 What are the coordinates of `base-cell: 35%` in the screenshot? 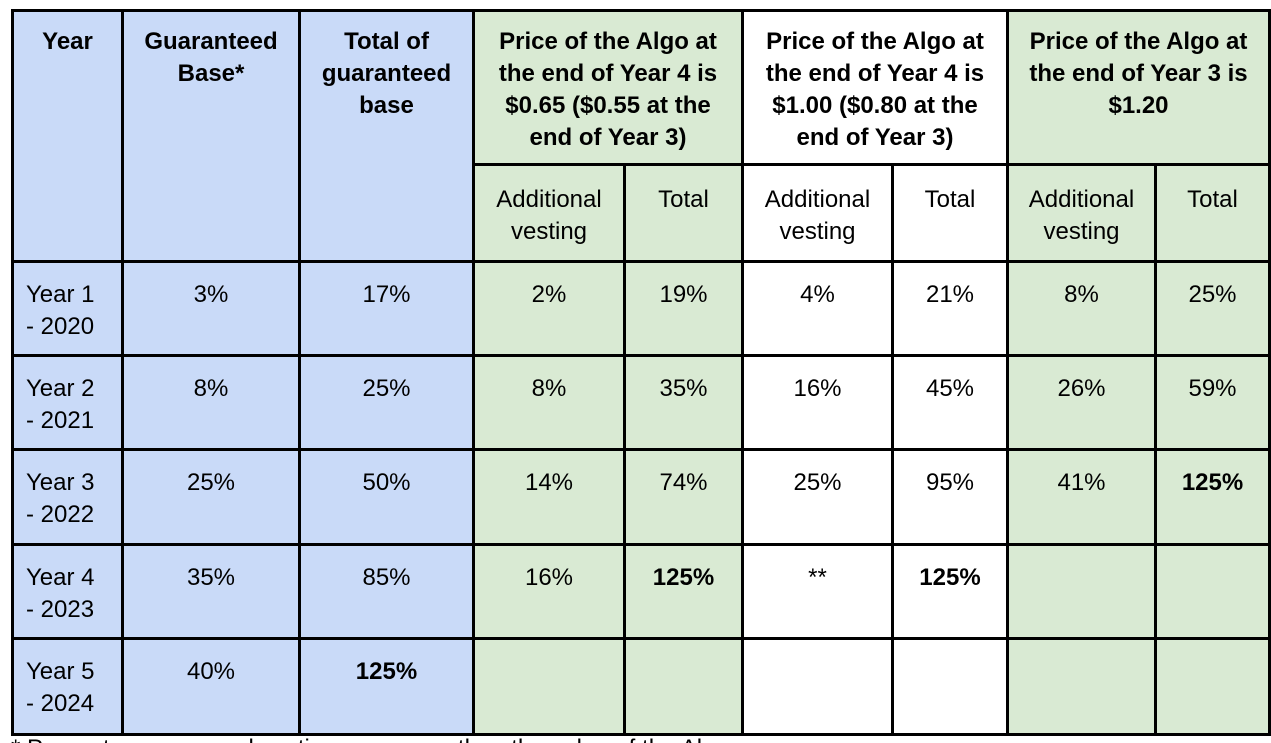 It's located at (211, 591).